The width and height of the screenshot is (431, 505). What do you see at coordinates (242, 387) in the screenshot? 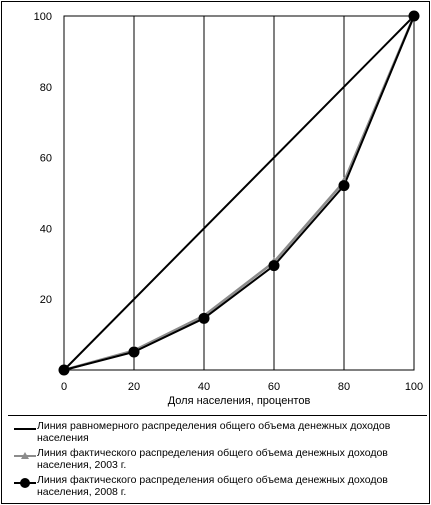
I see `x-tick-labels: 0 20 40 60 80 100` at bounding box center [242, 387].